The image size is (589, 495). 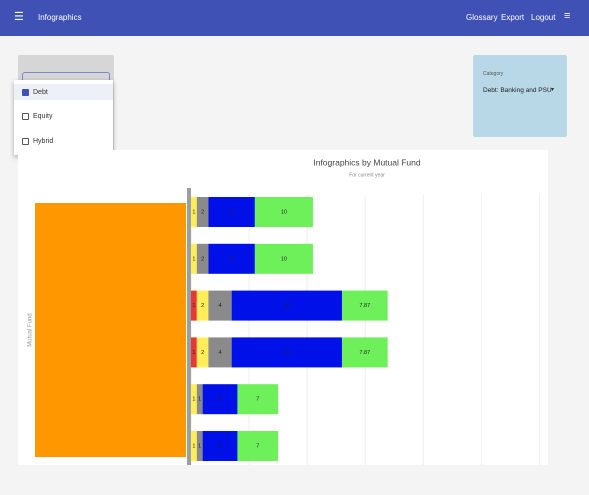 I want to click on menu-option: Hybrid, so click(x=37, y=141).